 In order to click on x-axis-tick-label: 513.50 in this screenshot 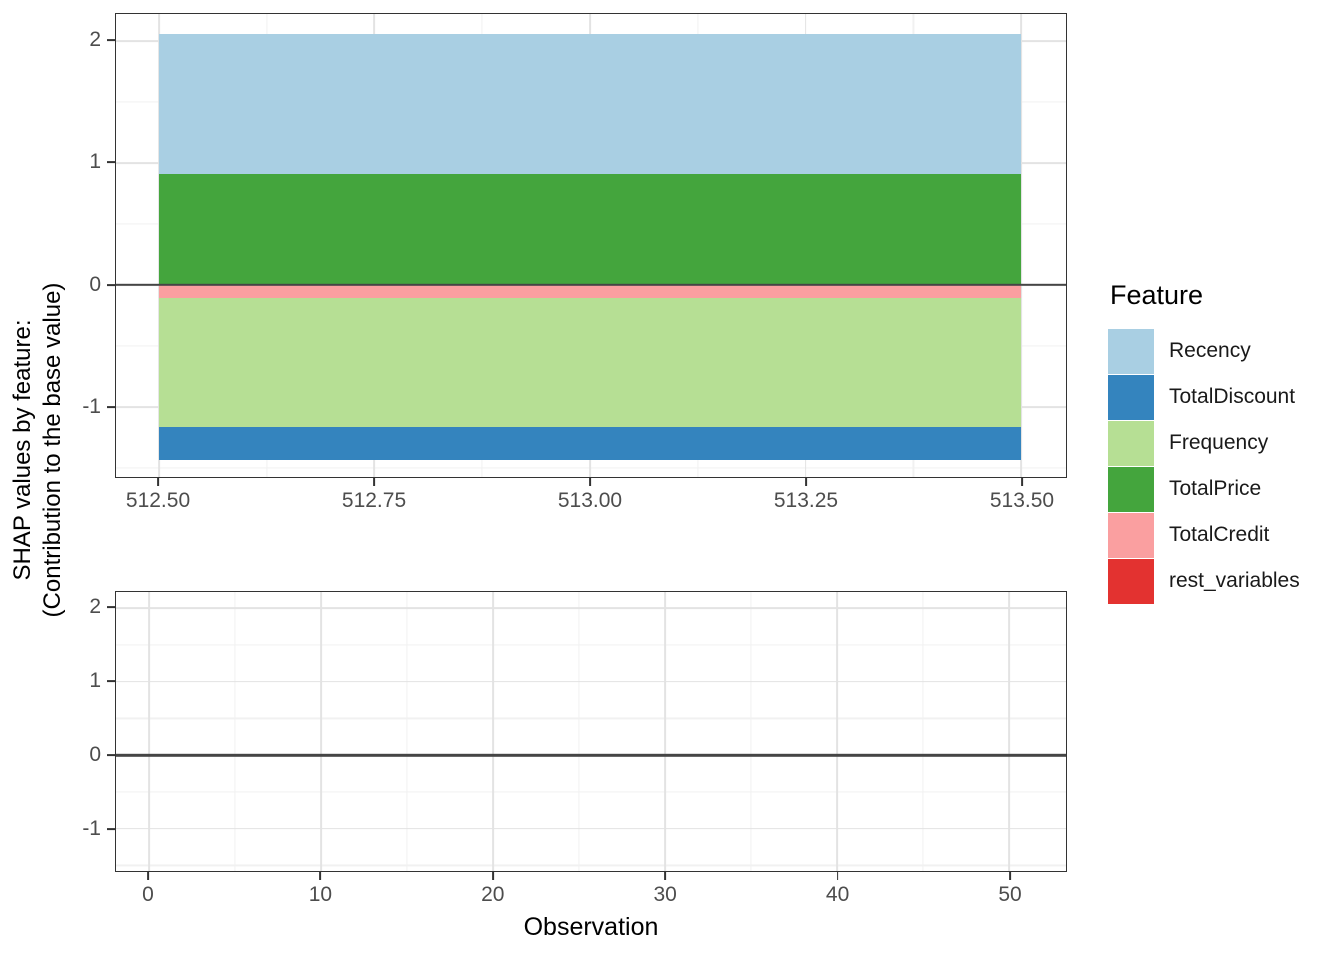, I will do `click(1022, 500)`.